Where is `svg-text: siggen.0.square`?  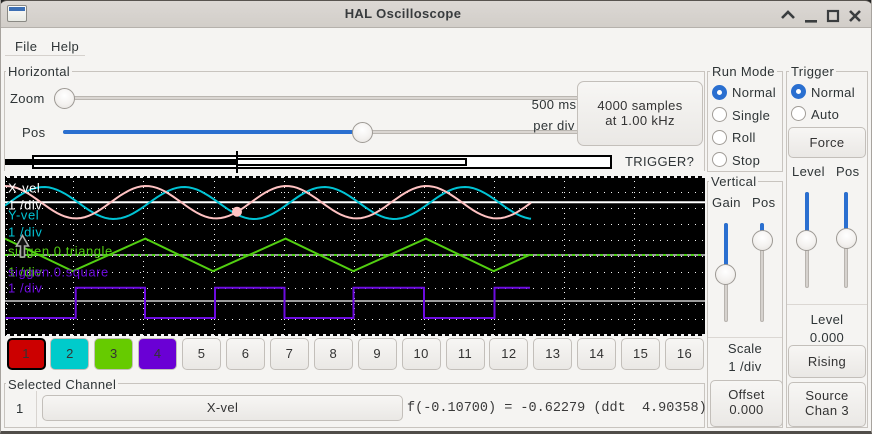 svg-text: siggen.0.square is located at coordinates (58, 272).